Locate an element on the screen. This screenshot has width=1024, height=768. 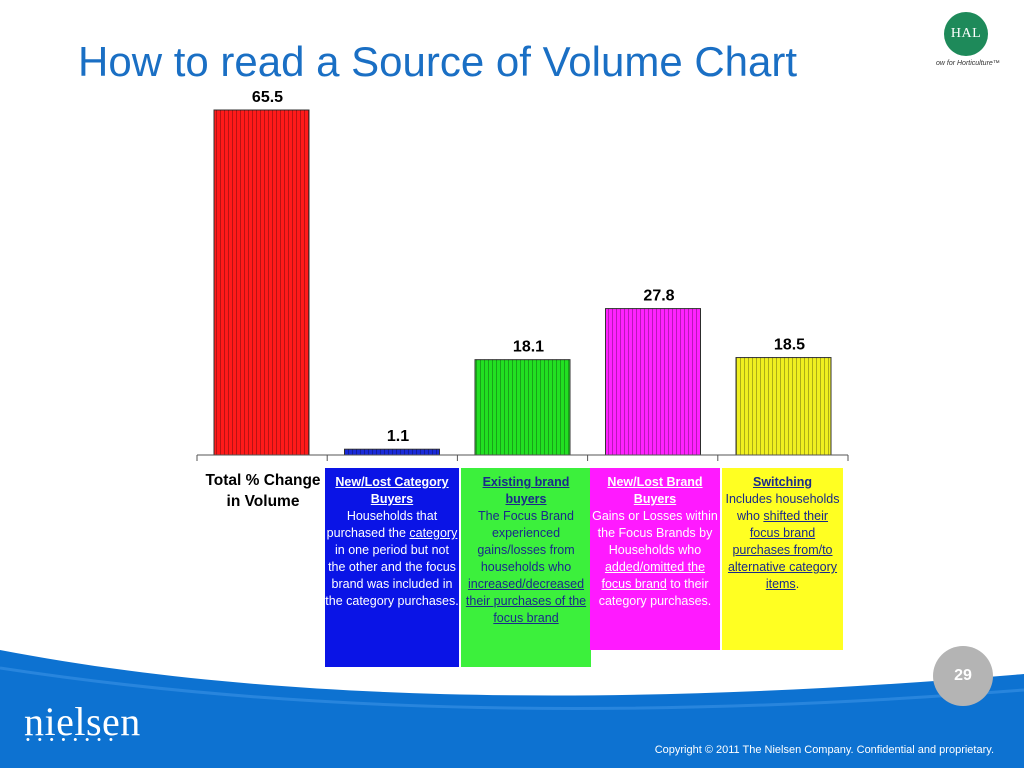
bar-value-label: 18.1 is located at coordinates (528, 347).